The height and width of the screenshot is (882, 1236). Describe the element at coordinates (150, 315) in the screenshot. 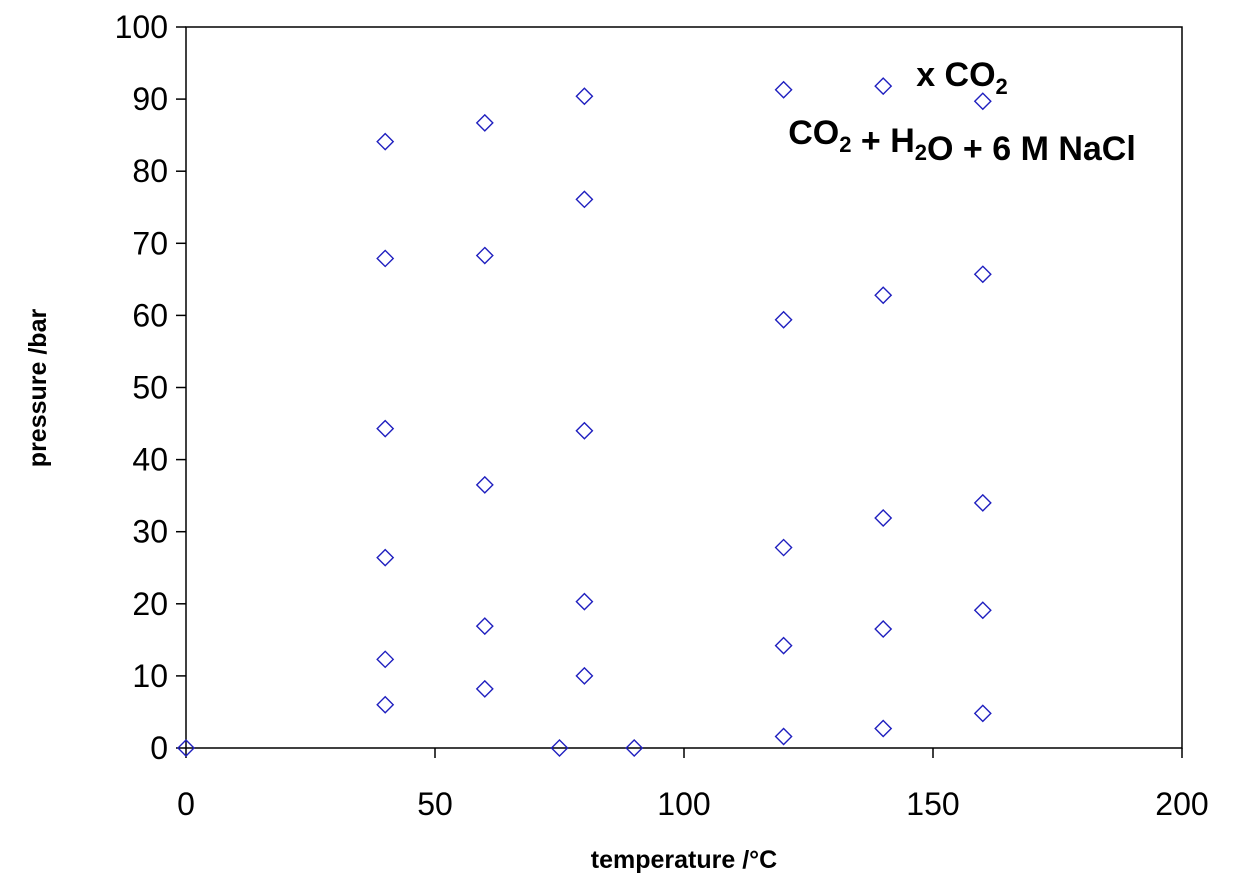

I see `y-tick-label: 60` at that location.